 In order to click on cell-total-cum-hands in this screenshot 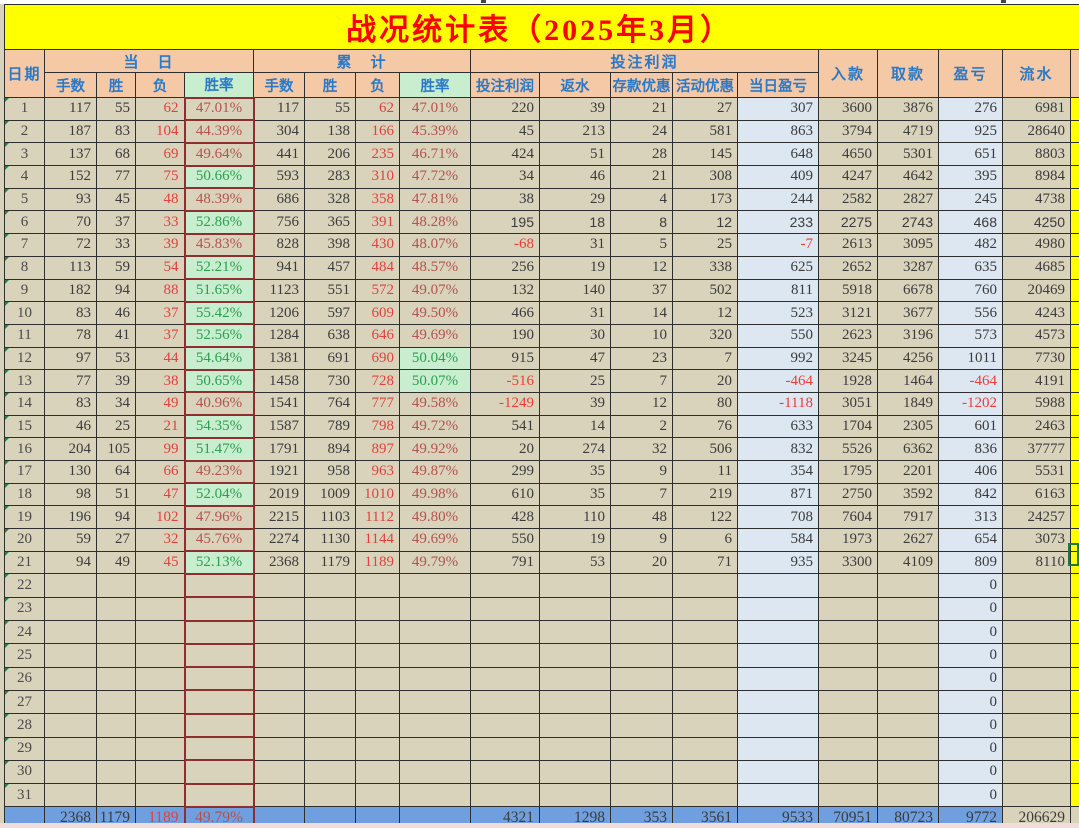, I will do `click(279, 817)`.